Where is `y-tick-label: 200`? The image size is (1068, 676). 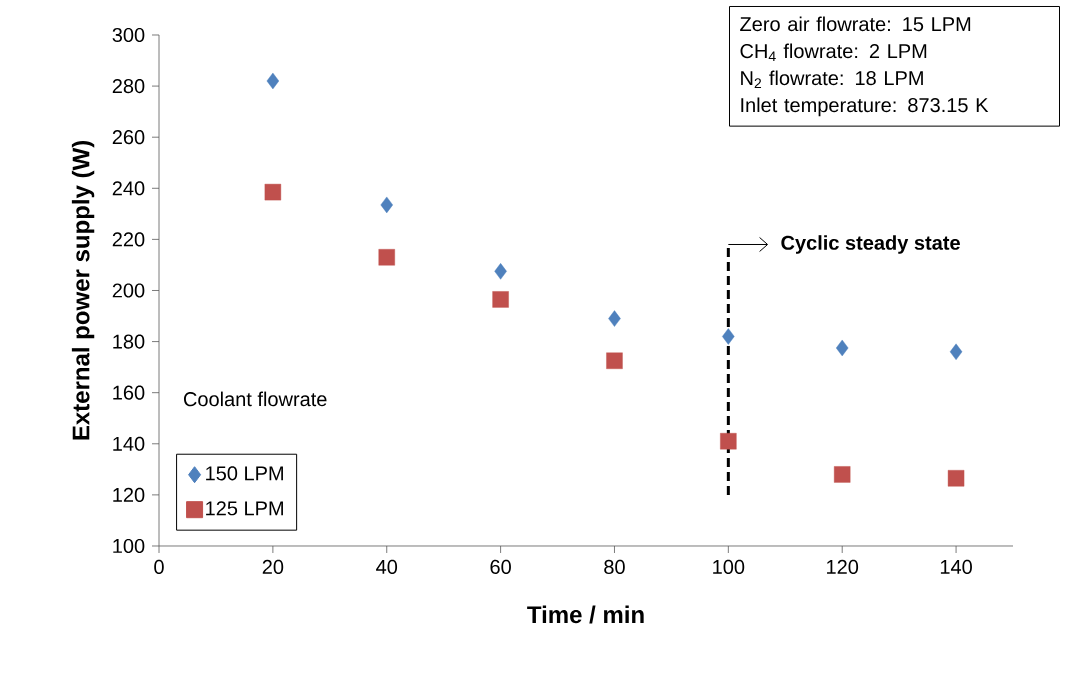
y-tick-label: 200 is located at coordinates (128, 290).